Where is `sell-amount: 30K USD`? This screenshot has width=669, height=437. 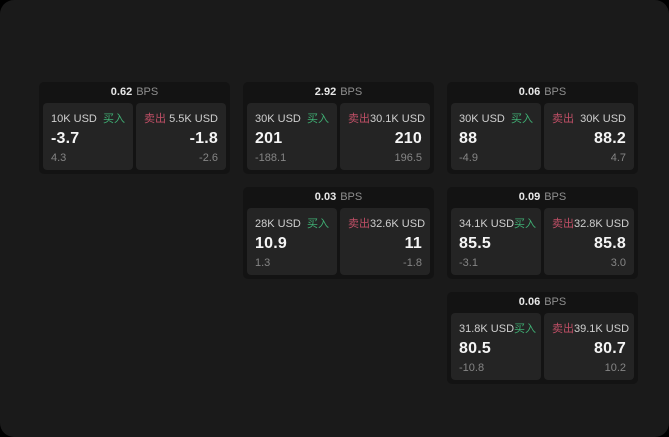
sell-amount: 30K USD is located at coordinates (603, 119).